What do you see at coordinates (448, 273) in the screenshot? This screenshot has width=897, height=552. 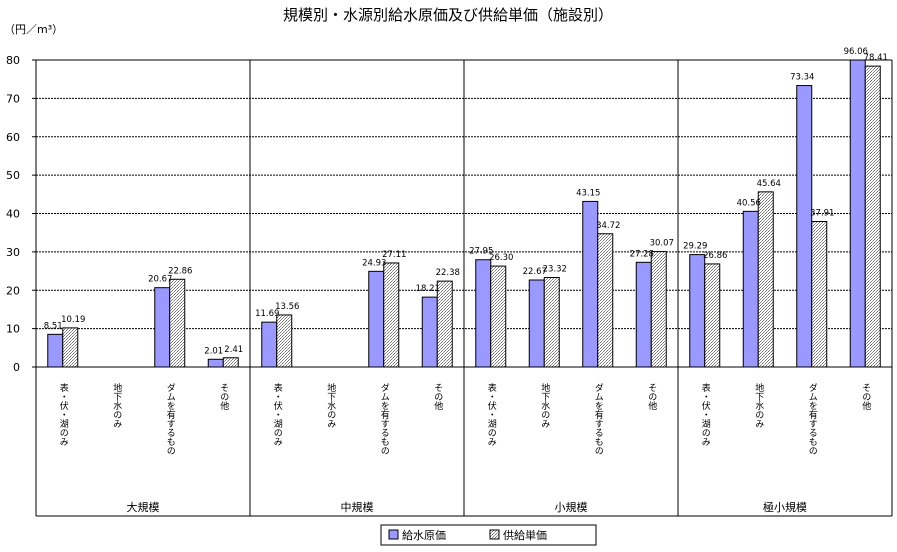 I see `data-label: 22.38` at bounding box center [448, 273].